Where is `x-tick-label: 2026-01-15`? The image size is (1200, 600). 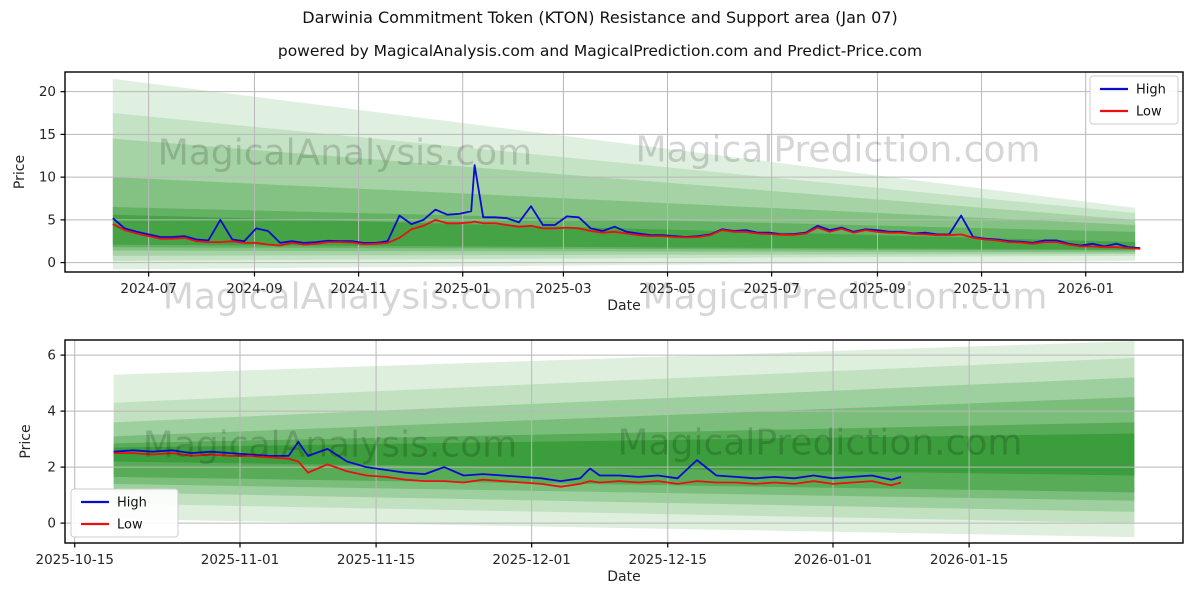 x-tick-label: 2026-01-15 is located at coordinates (969, 560).